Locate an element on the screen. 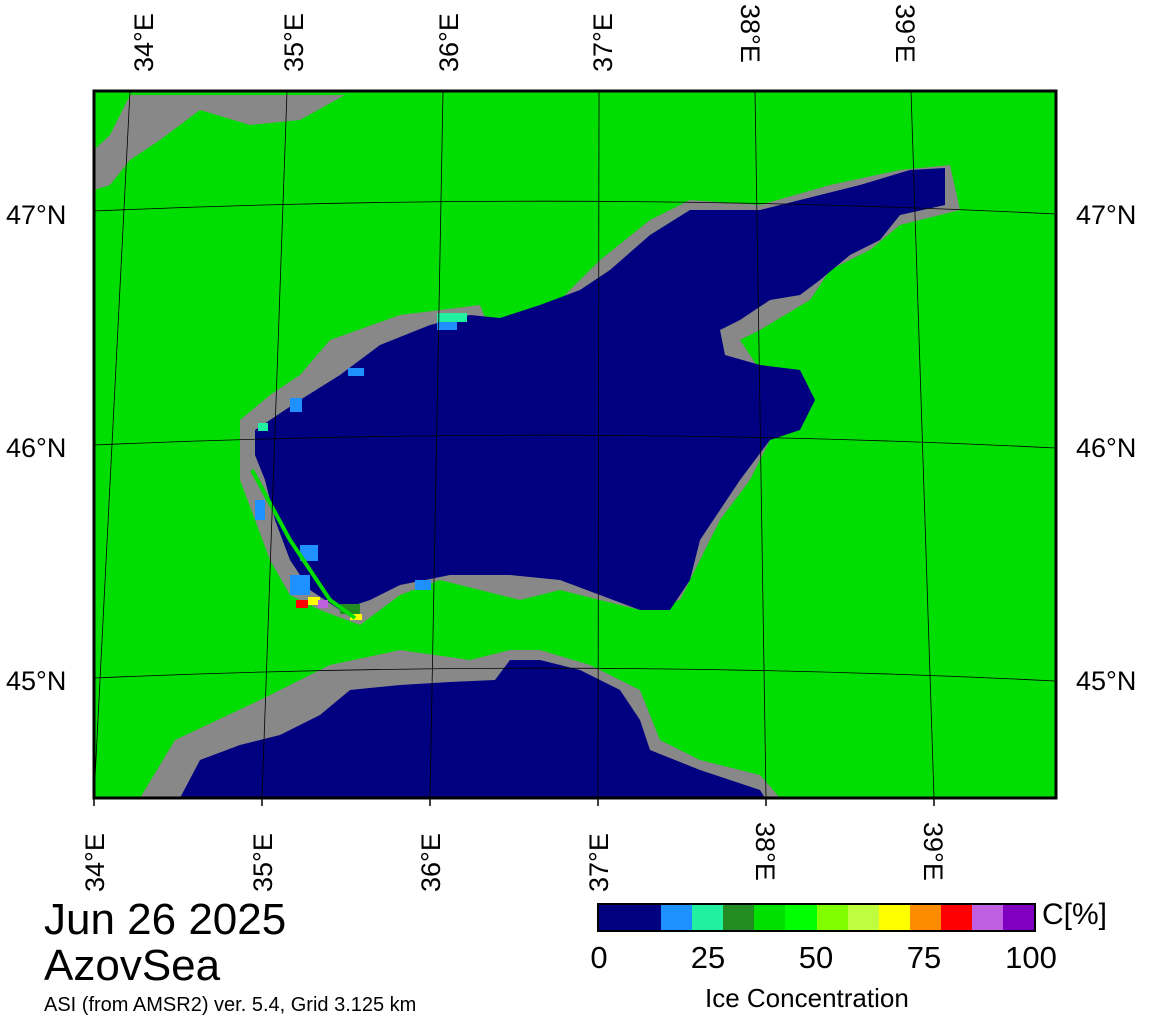 The height and width of the screenshot is (1020, 1150). lon-label-top: 37°E is located at coordinates (603, 42).